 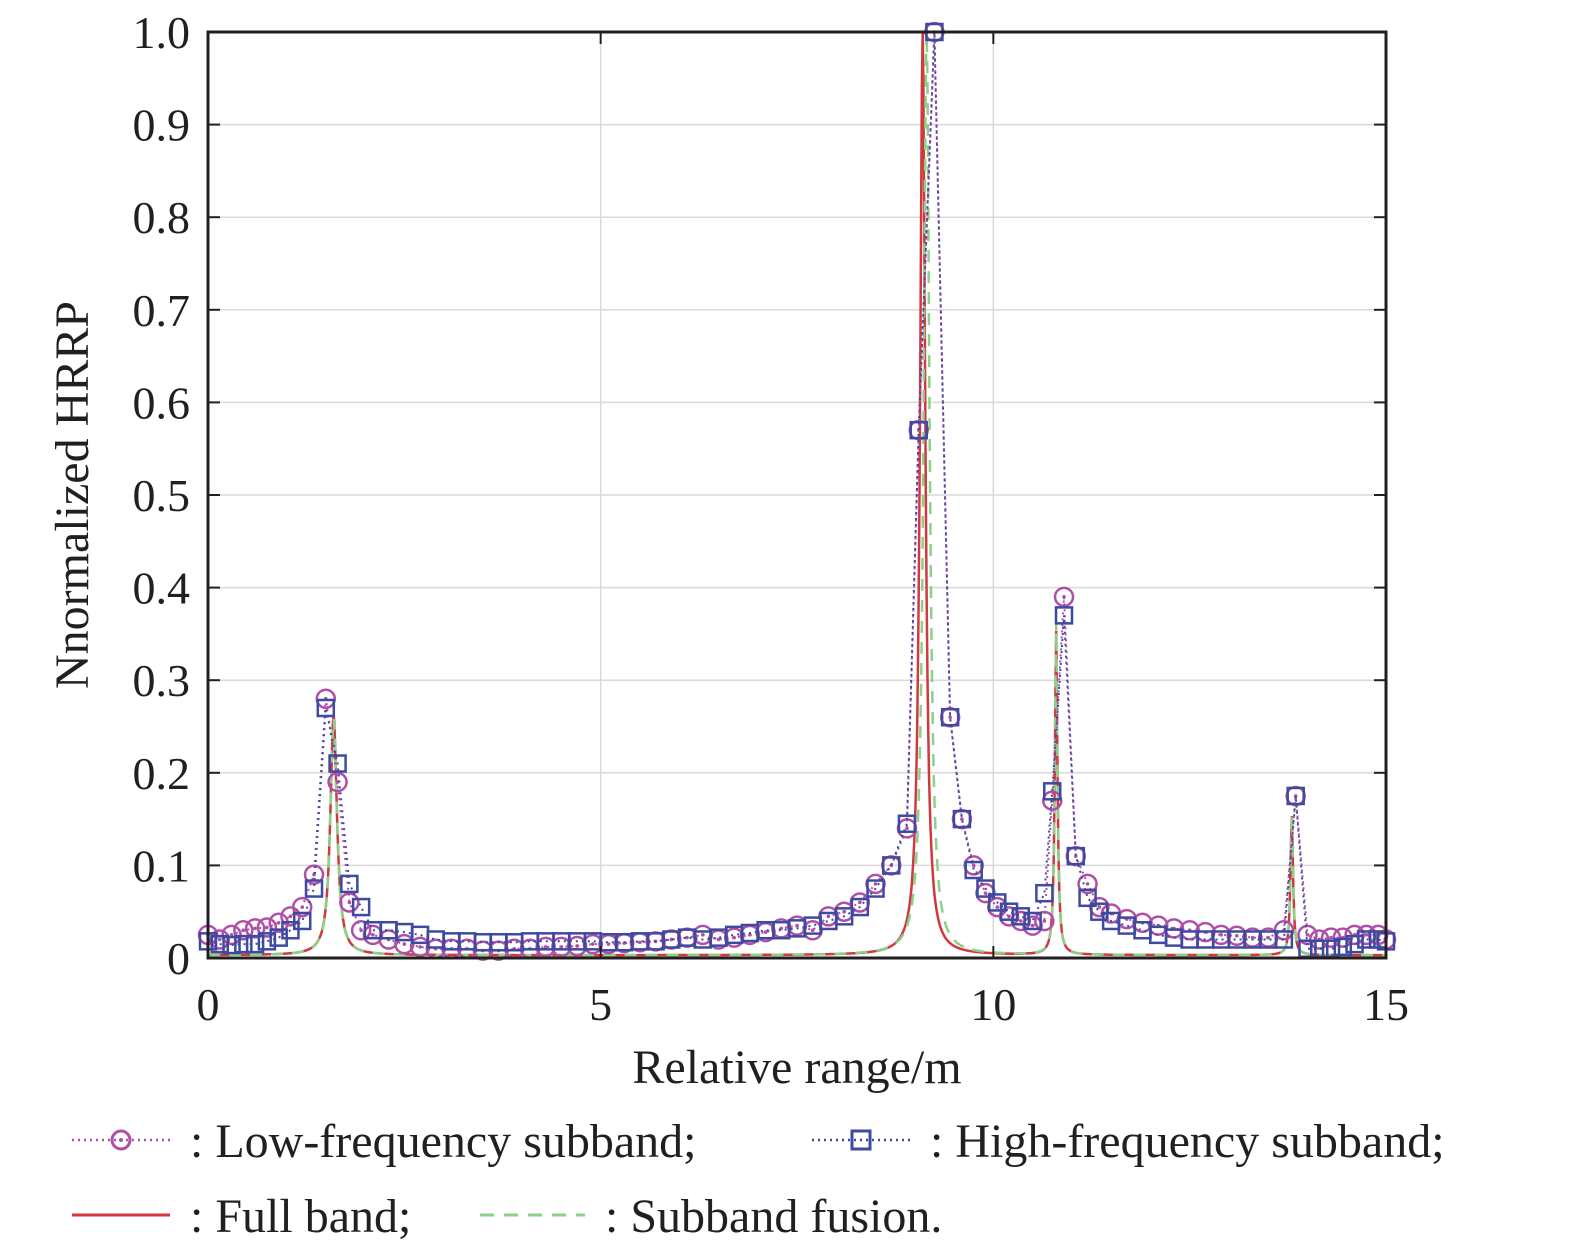 I want to click on y-tick-label: 0.2, so click(x=162, y=773).